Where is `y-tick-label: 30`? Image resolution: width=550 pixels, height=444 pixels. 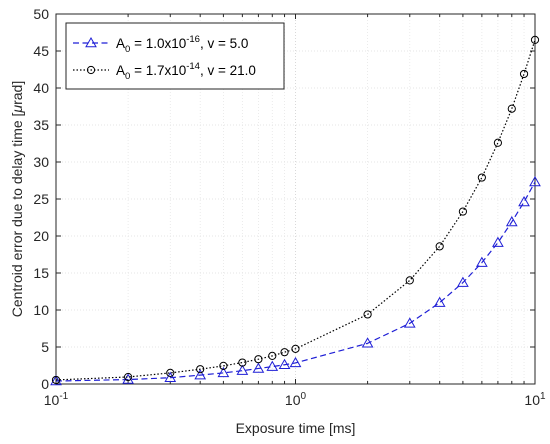
y-tick-label: 30 is located at coordinates (41, 162).